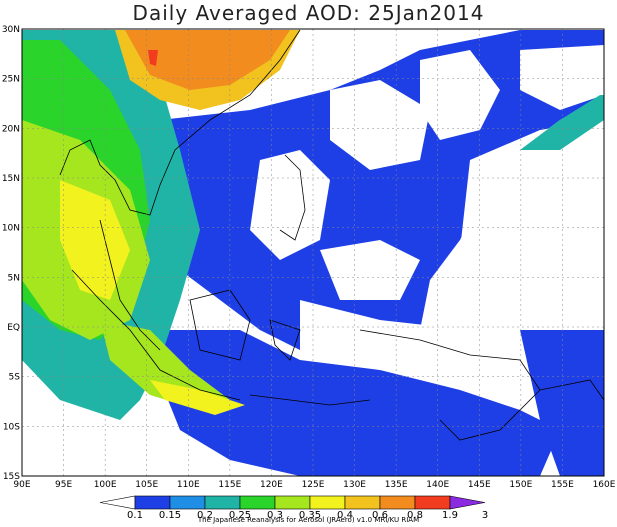 The width and height of the screenshot is (617, 527). I want to click on lon-tick-label: 145E, so click(479, 485).